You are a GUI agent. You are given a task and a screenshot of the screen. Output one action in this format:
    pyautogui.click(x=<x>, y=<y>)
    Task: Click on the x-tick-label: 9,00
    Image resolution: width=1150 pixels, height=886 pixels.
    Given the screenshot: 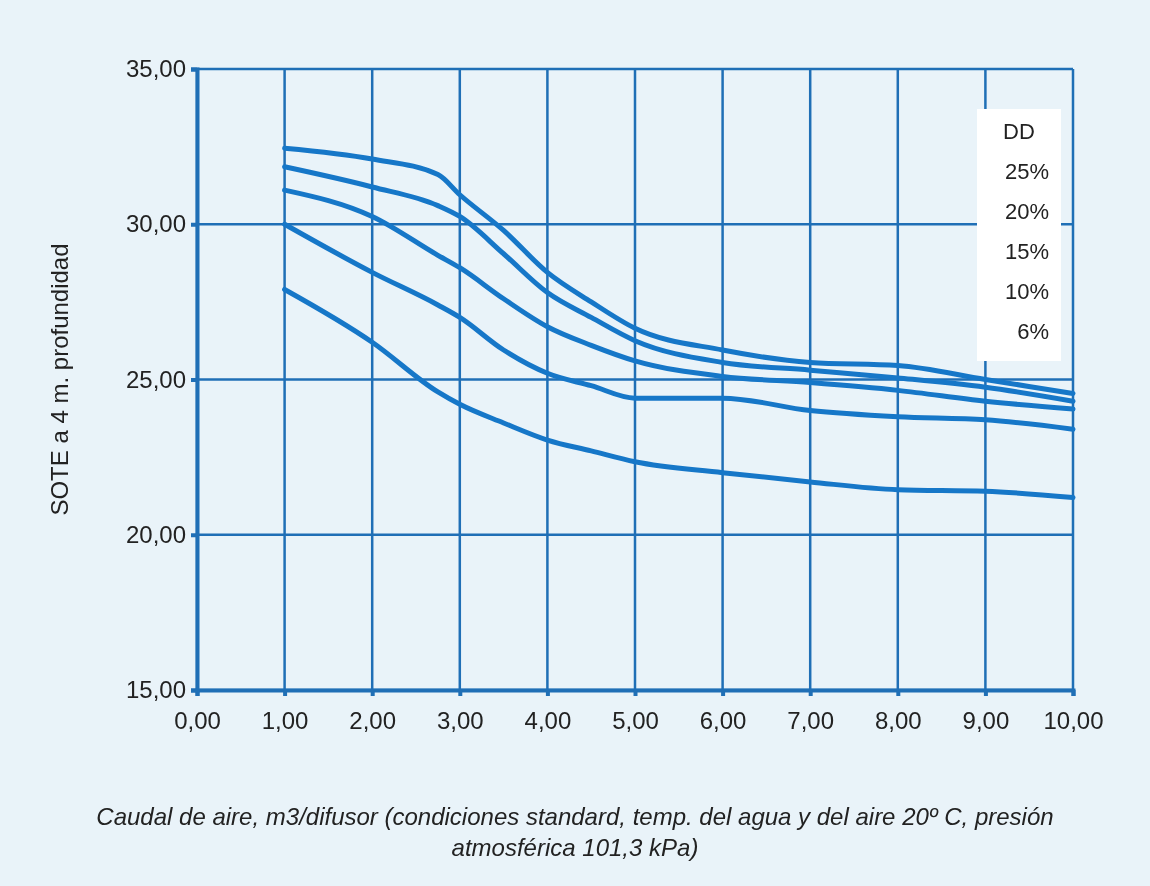 What is the action you would take?
    pyautogui.click(x=986, y=720)
    